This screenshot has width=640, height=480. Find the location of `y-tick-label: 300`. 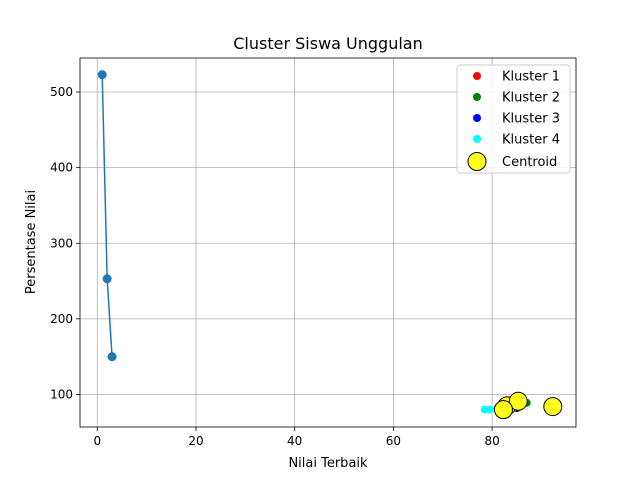

y-tick-label: 300 is located at coordinates (61, 243).